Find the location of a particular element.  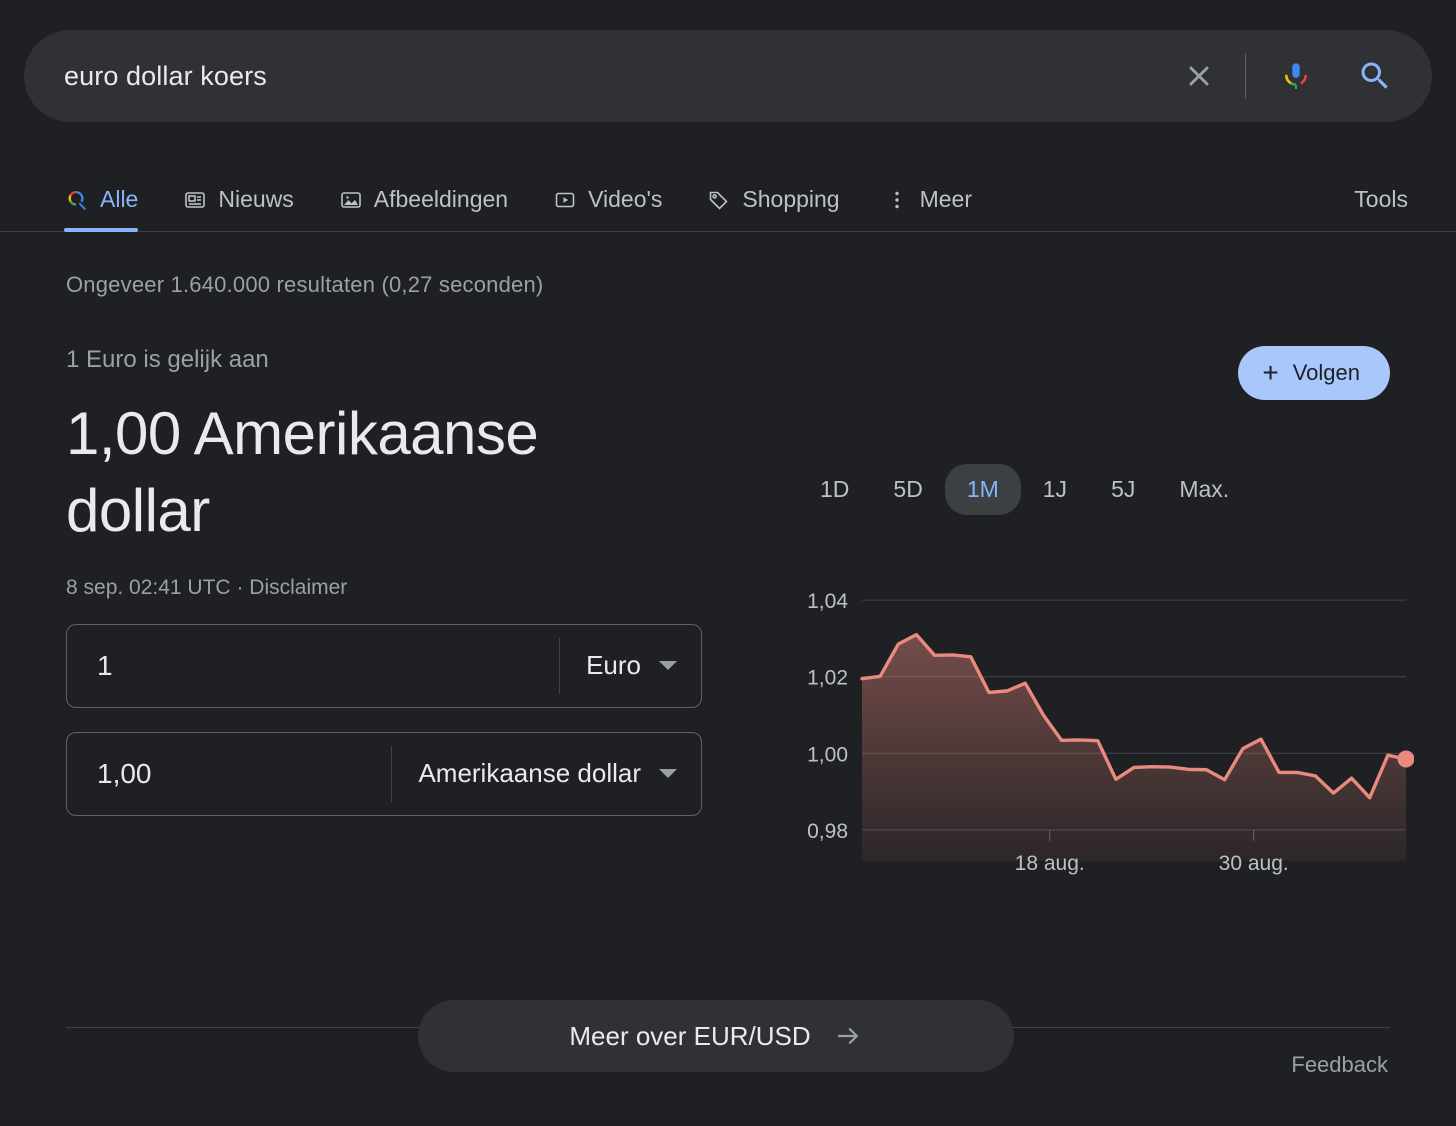

image-icon is located at coordinates (351, 200).